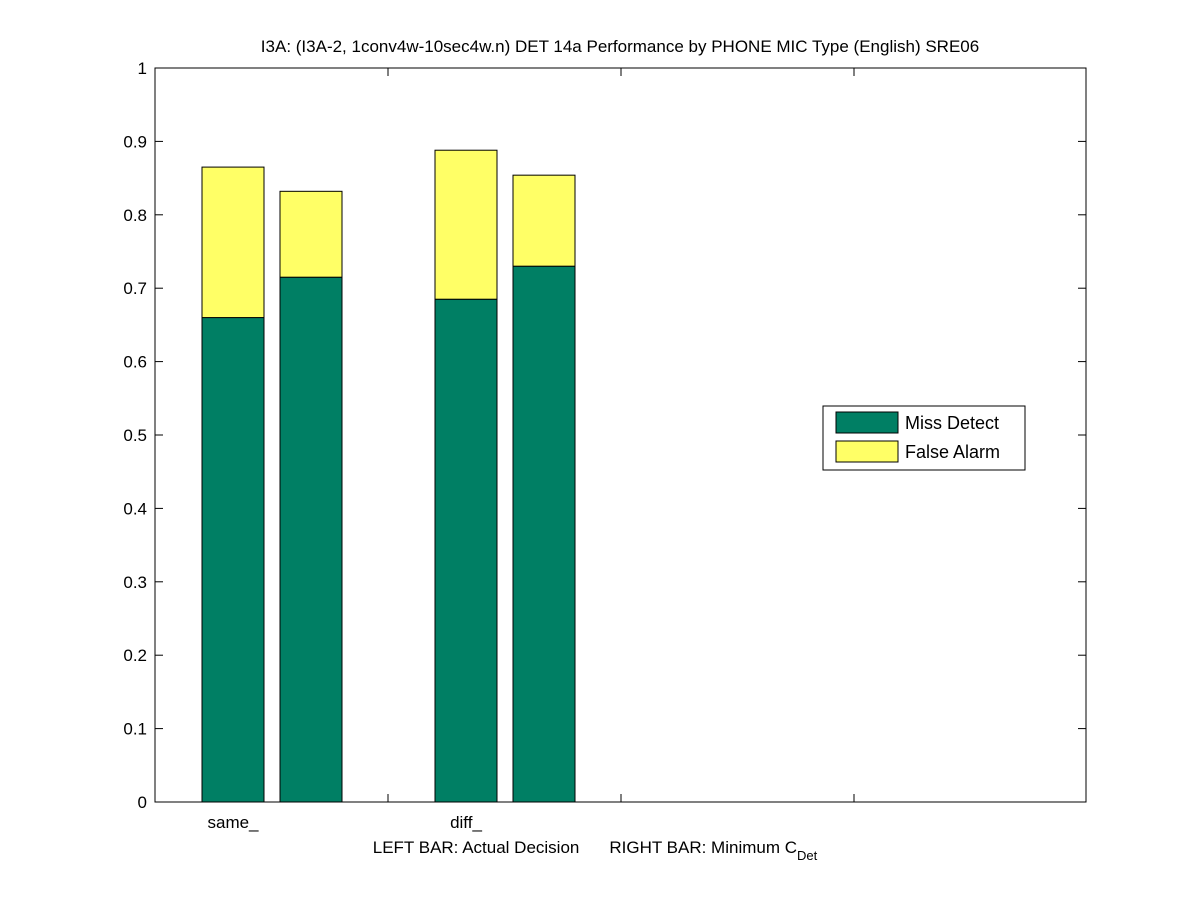 This screenshot has height=901, width=1200. I want to click on x-tick-label: same_, so click(233, 822).